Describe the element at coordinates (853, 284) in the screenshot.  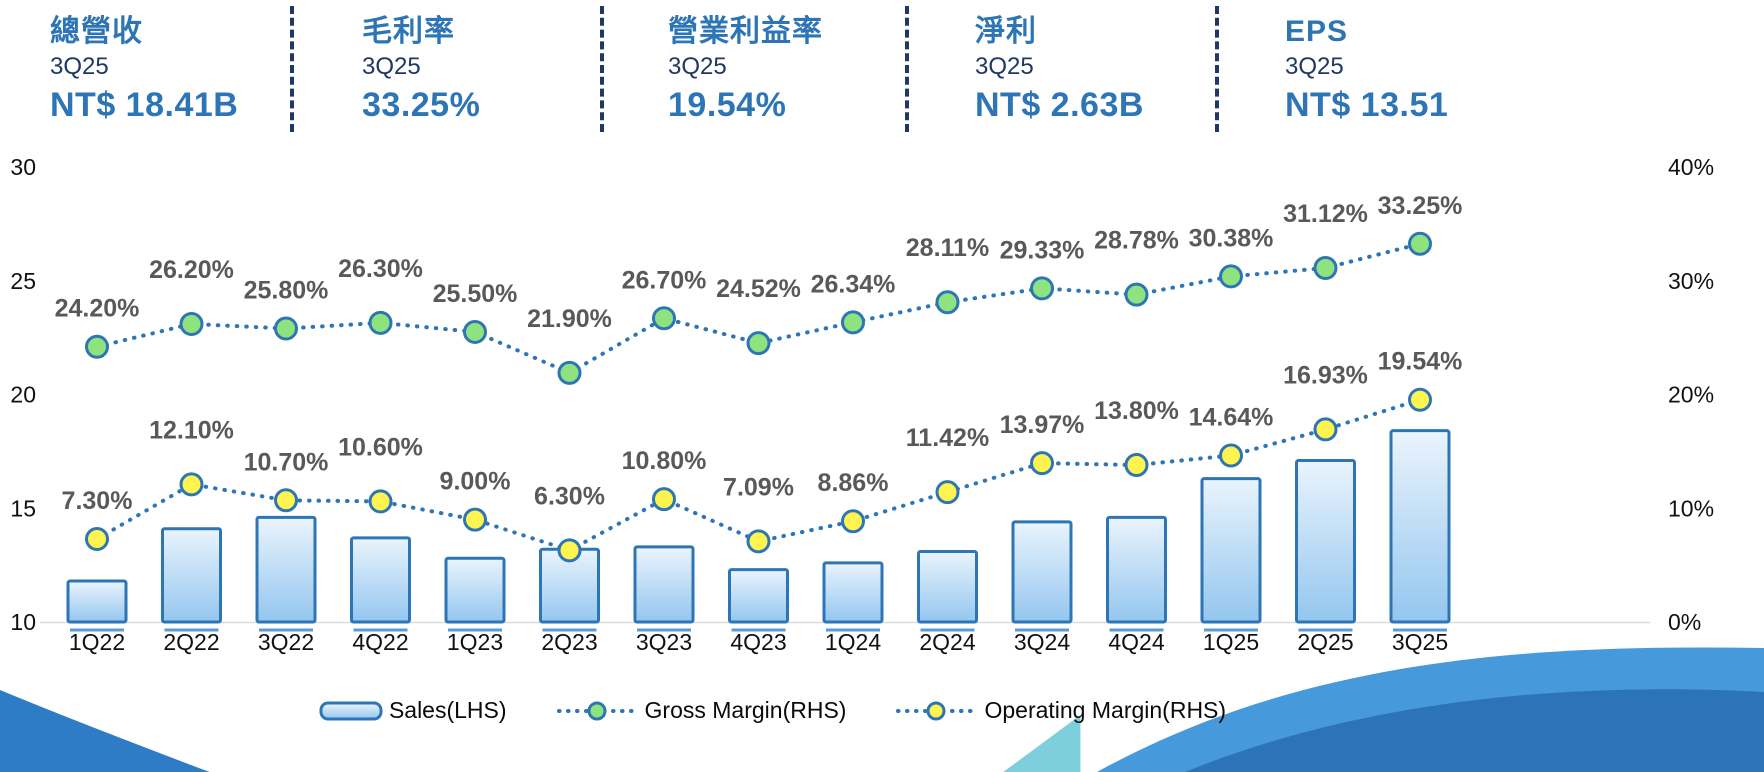
I see `gross-margin-data-label: 26.34%` at that location.